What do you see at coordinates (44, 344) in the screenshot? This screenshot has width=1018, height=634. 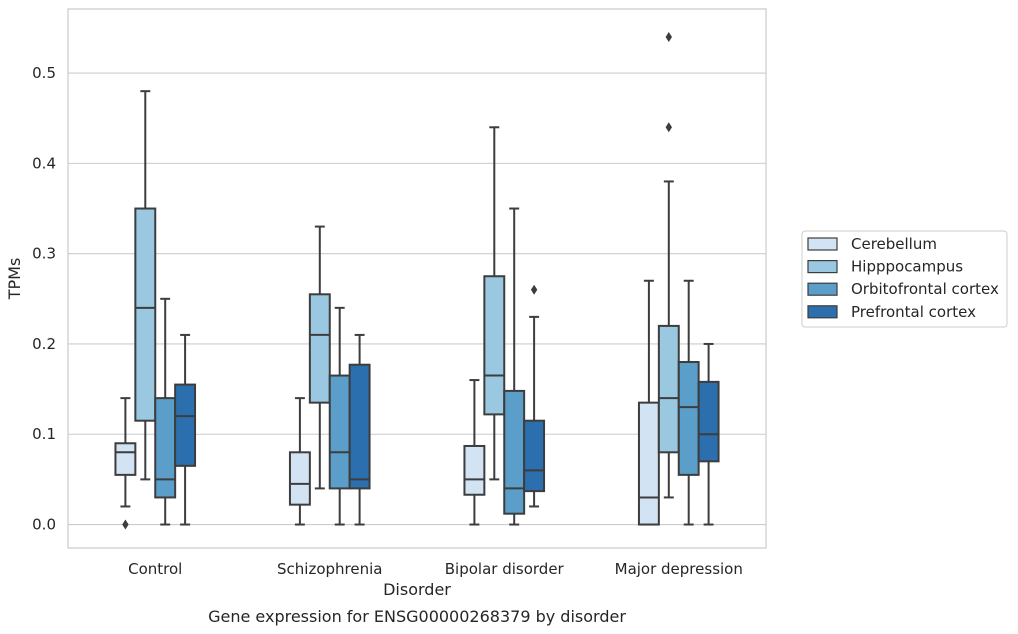 I see `y-tick-label: 0.2` at bounding box center [44, 344].